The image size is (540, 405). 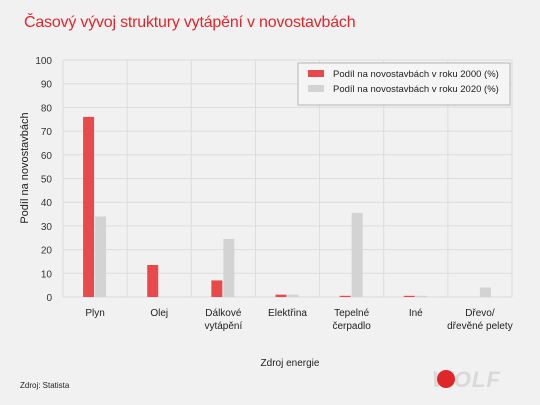 I want to click on y-tick-label: 90, so click(x=47, y=85).